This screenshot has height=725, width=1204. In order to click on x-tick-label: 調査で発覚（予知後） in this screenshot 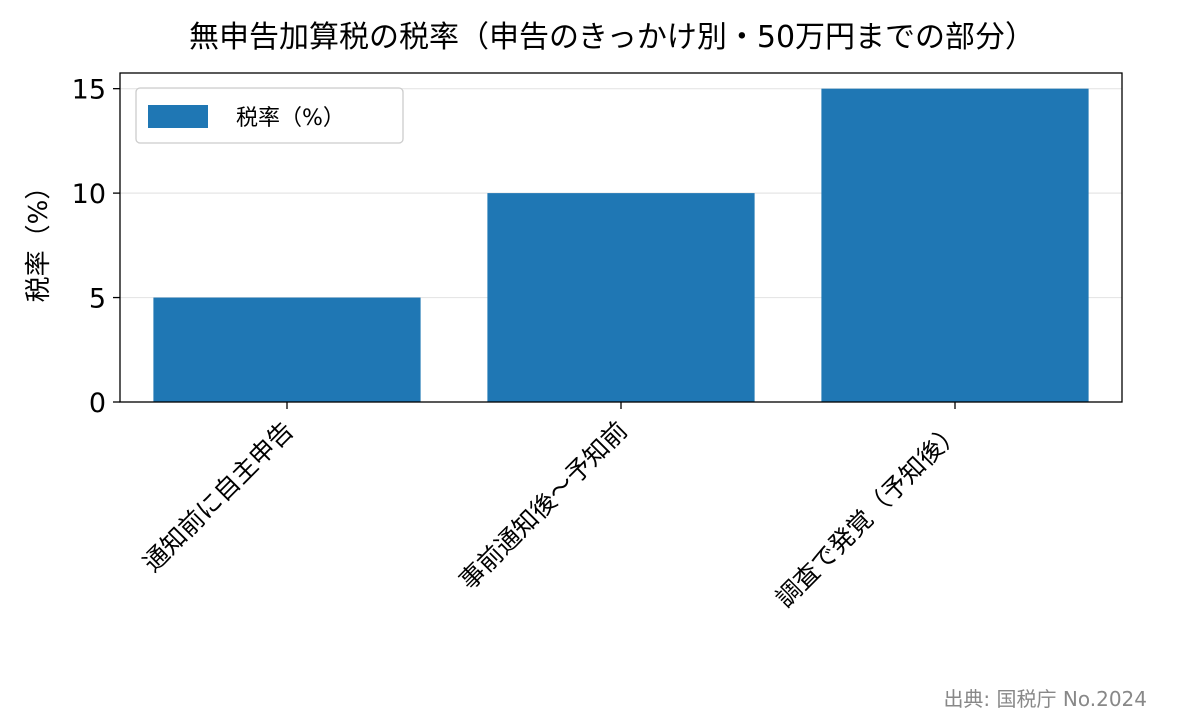, I will do `click(868, 514)`.